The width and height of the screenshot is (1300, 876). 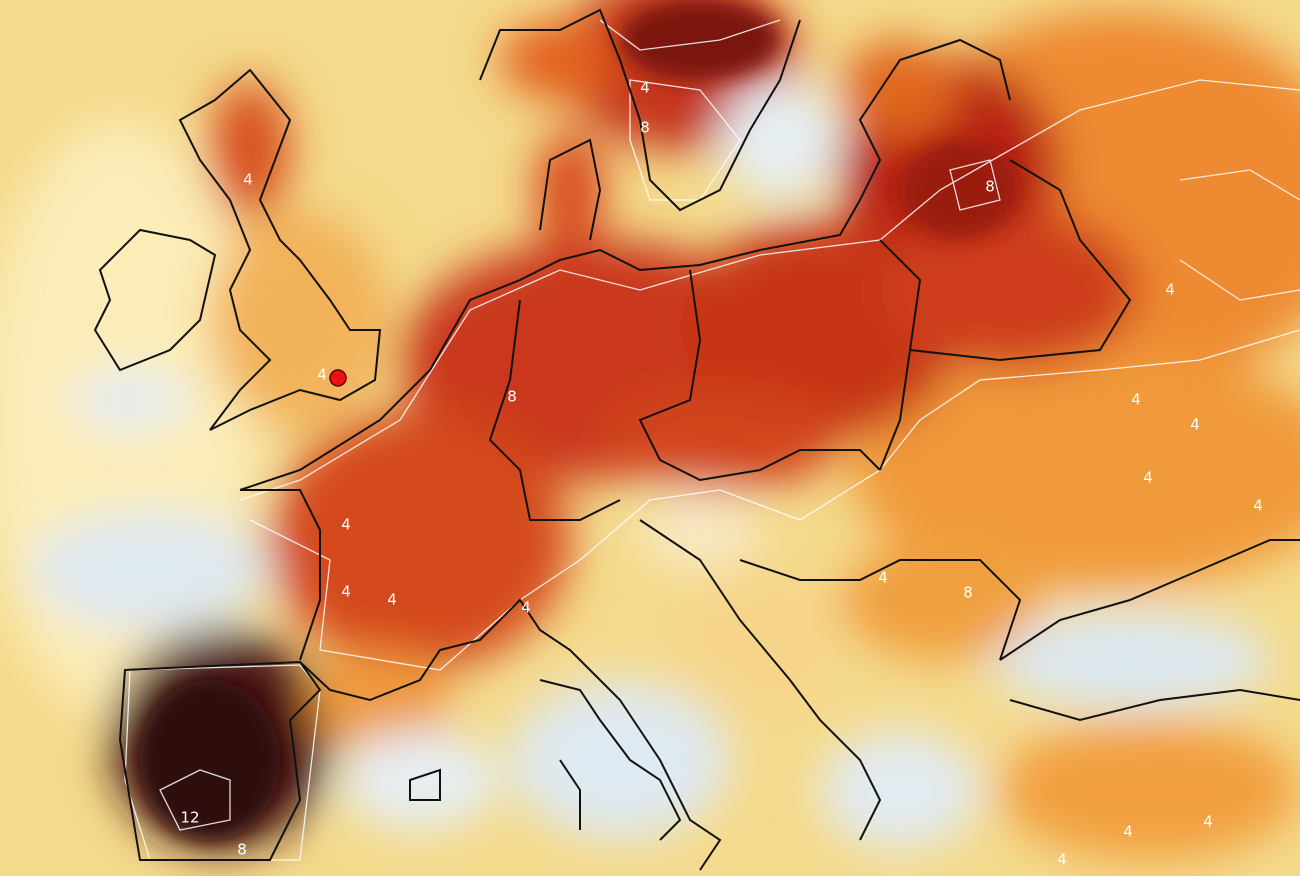 What do you see at coordinates (189, 818) in the screenshot?
I see `contour-label: 12` at bounding box center [189, 818].